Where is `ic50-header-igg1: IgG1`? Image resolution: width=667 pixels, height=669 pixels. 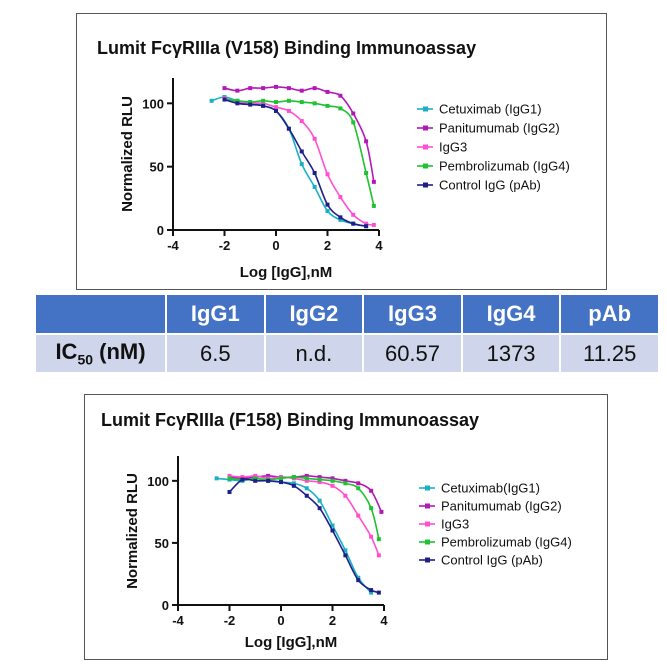 ic50-header-igg1: IgG1 is located at coordinates (214, 314).